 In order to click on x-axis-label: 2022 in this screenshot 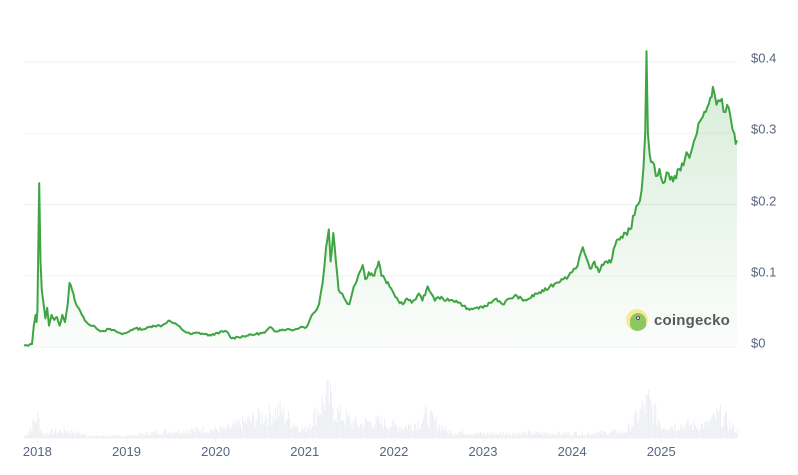, I will do `click(394, 451)`.